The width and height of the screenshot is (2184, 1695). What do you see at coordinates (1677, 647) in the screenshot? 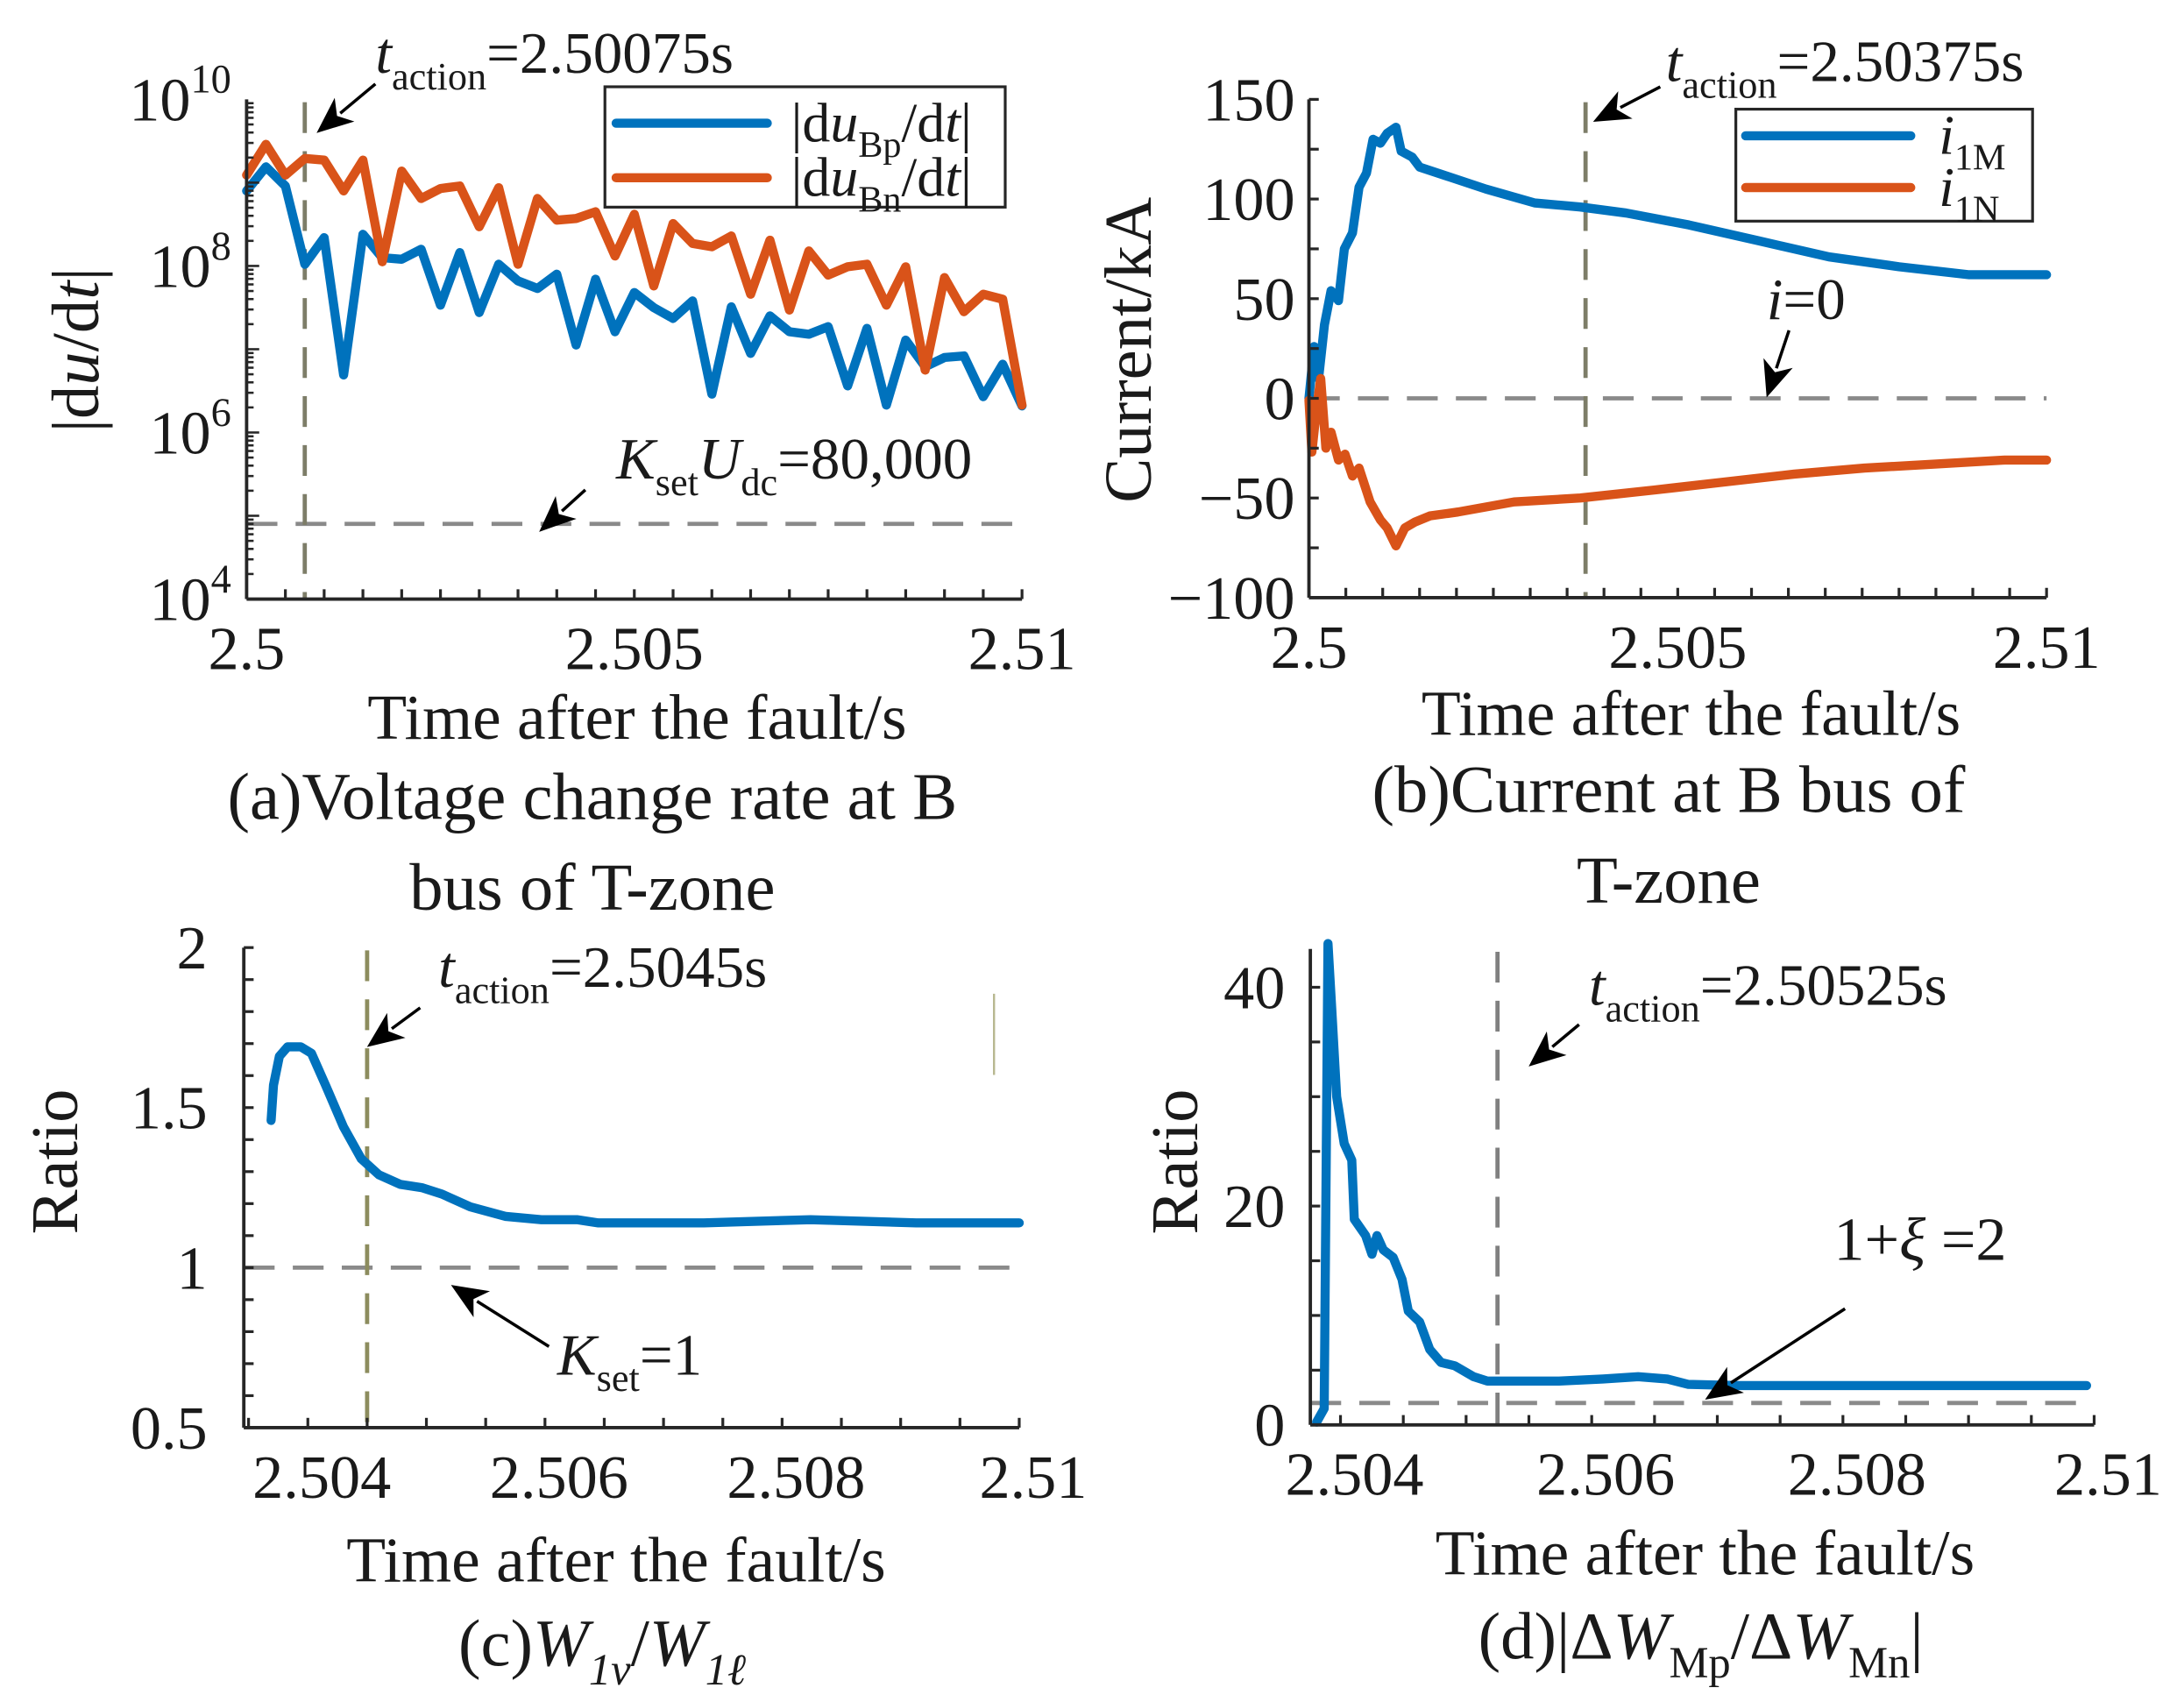
I see `x-tick-label: 2.505` at bounding box center [1677, 647].